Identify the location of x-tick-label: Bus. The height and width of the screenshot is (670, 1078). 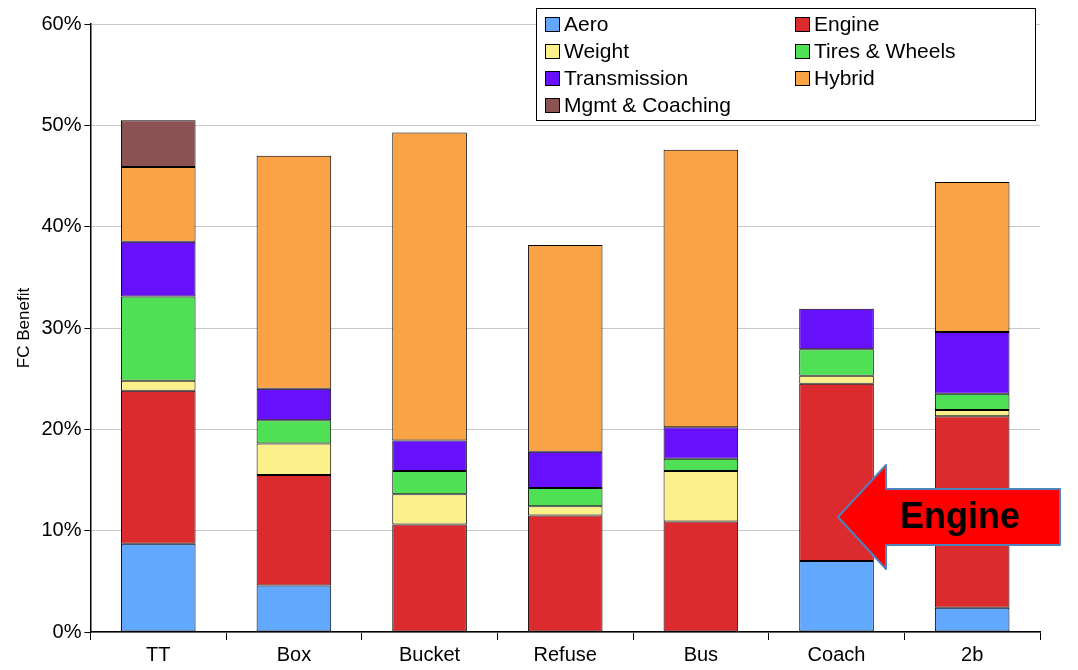
(701, 653).